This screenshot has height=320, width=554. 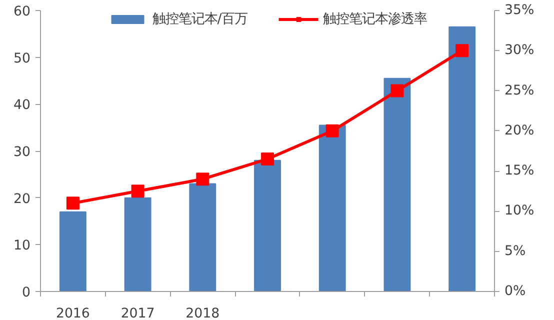 What do you see at coordinates (200, 19) in the screenshot?
I see `legend-label: 触控笔记本/百万` at bounding box center [200, 19].